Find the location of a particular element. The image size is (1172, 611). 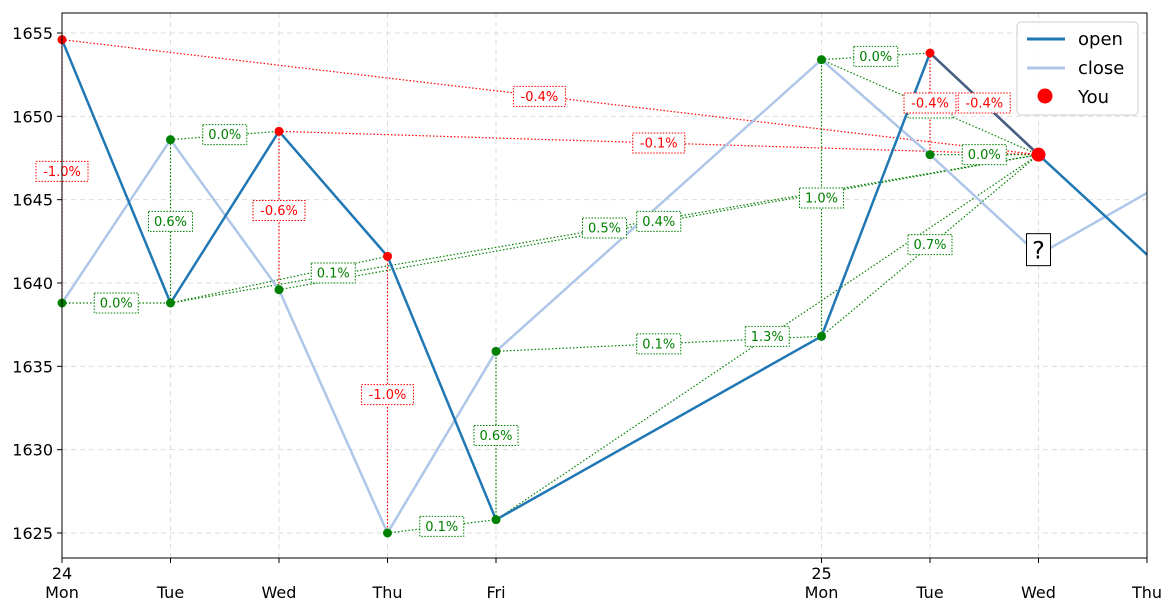

question-box is located at coordinates (1038, 250).